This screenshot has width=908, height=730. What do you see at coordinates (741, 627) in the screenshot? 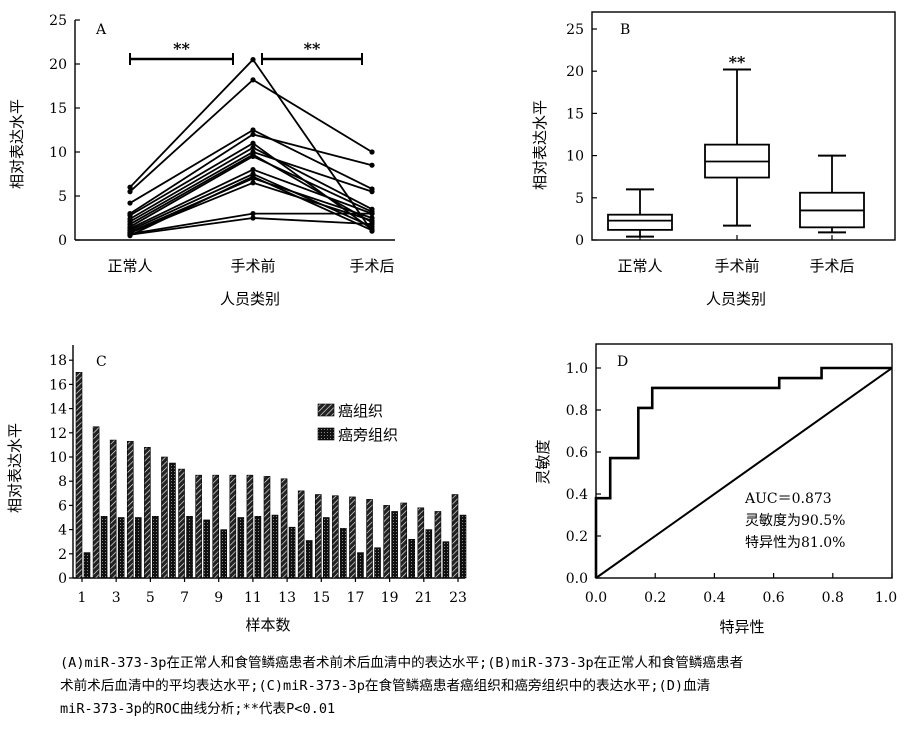
I see `panel-d-xlabel: 特异性` at bounding box center [741, 627].